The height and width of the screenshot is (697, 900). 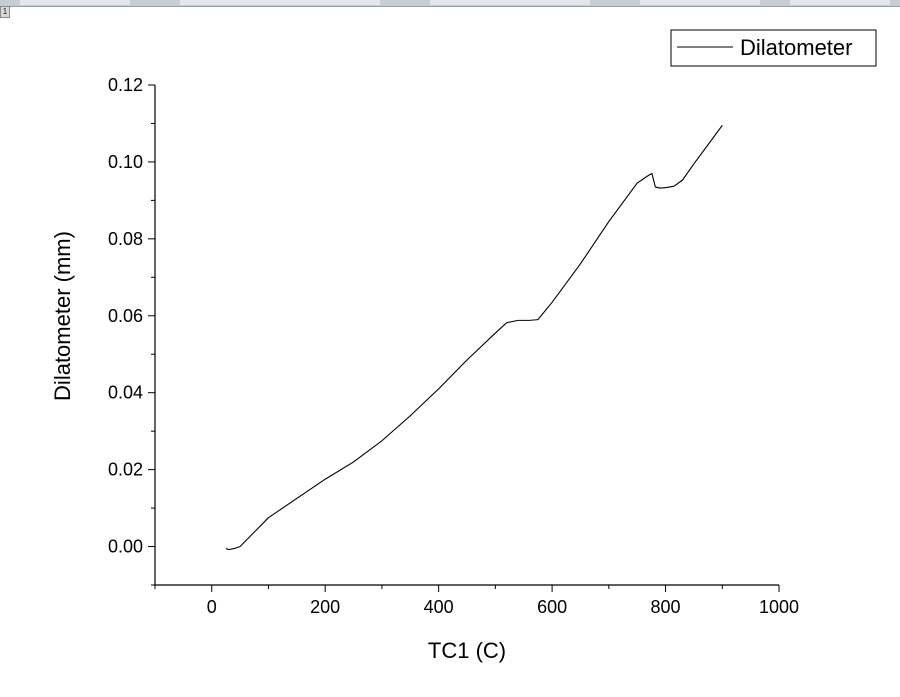 I want to click on y-axis-title: Dilatometer (mm), so click(x=62, y=316).